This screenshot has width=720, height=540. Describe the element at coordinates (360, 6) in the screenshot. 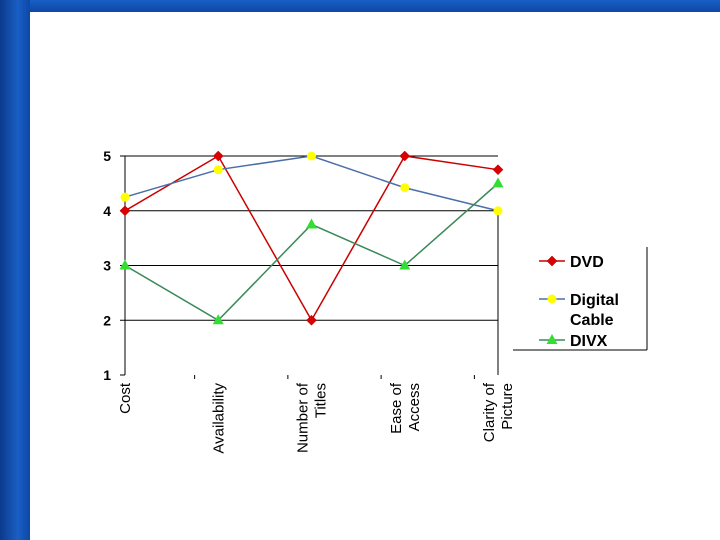

I see `top-accent-band` at that location.